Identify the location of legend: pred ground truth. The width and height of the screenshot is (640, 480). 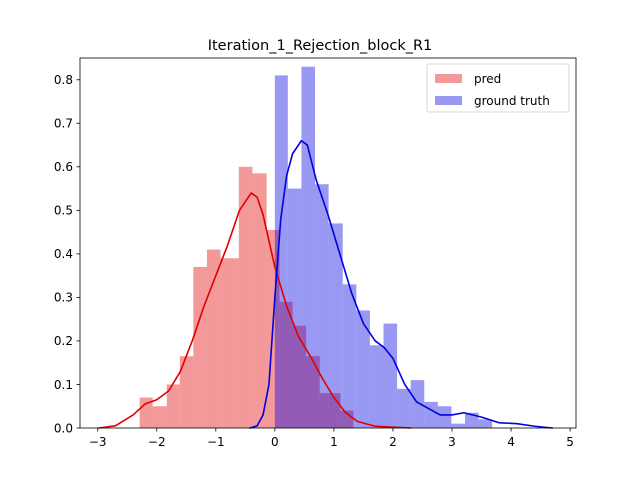
(498, 88).